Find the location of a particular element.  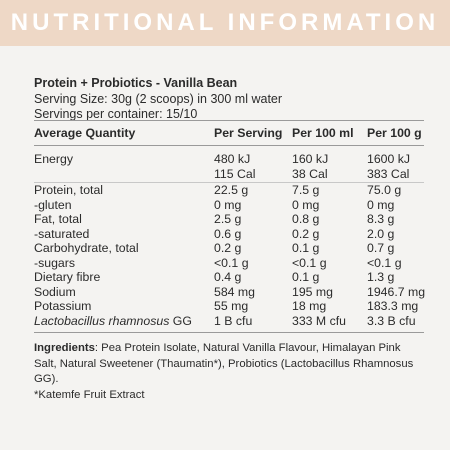

table-row: Carbohydrate, total 0.2 g 0.1 g 0.7 g is located at coordinates (229, 248).